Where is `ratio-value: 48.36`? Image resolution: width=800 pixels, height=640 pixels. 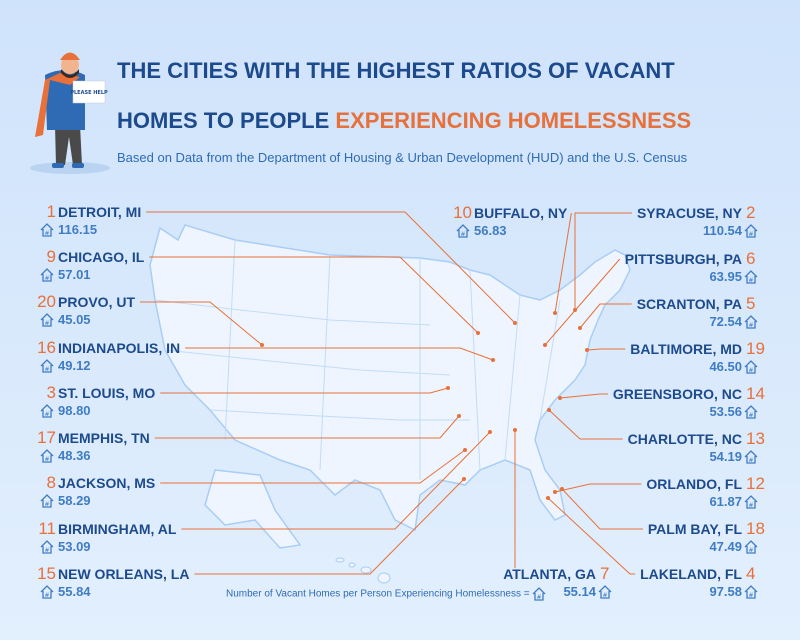
ratio-value: 48.36 is located at coordinates (74, 455).